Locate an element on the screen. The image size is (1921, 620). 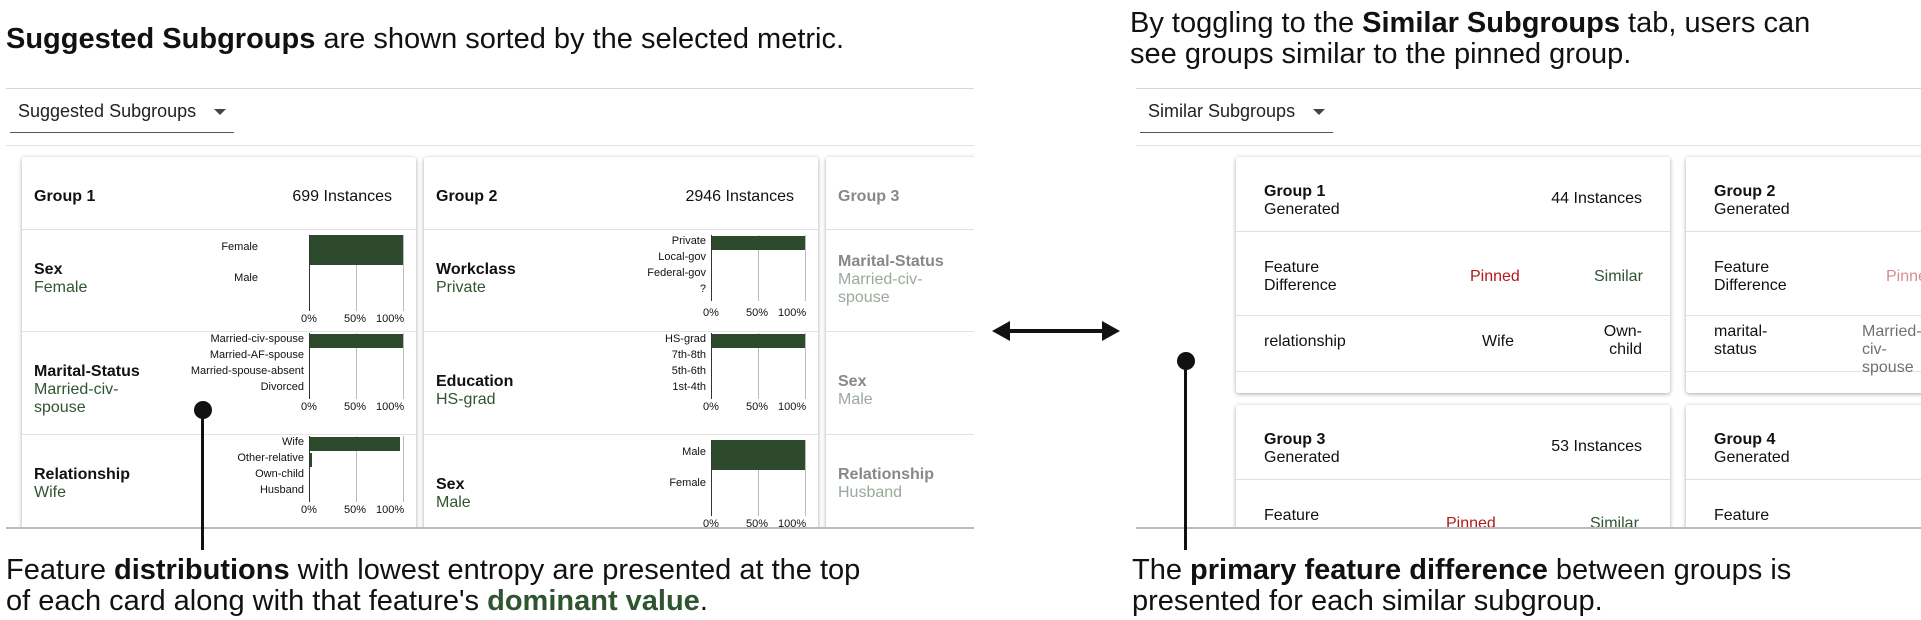
dominant-value: Female is located at coordinates (61, 287).